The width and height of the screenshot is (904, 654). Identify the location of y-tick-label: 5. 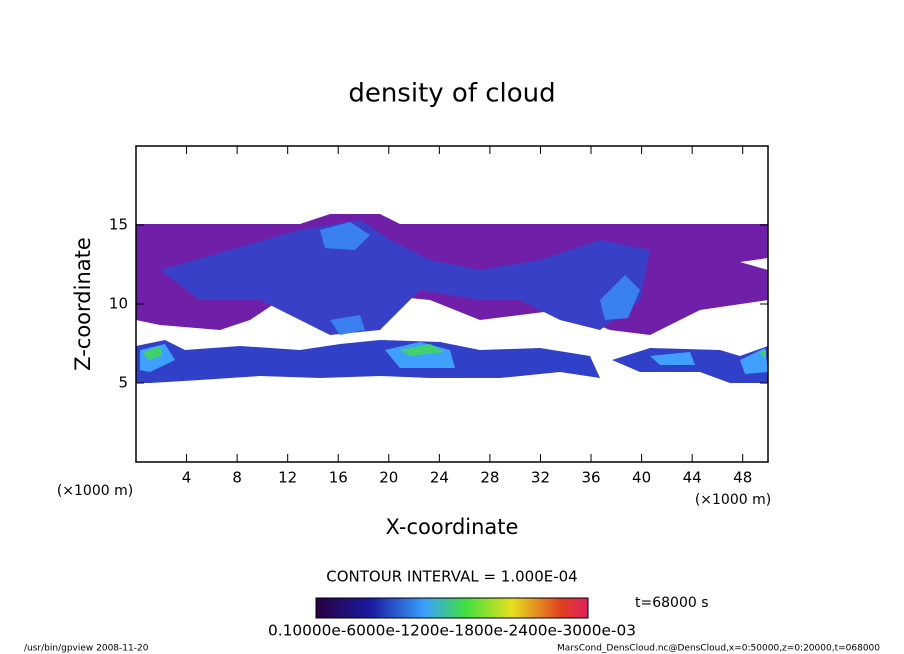
(123, 383).